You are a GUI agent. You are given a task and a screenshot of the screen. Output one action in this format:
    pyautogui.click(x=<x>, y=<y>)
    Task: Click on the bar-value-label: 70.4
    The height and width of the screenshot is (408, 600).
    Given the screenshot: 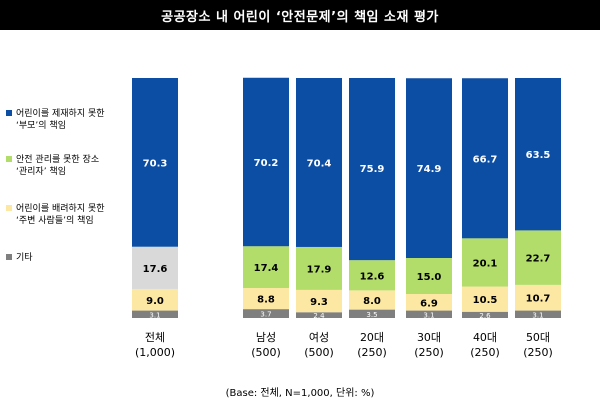 What is the action you would take?
    pyautogui.click(x=319, y=163)
    